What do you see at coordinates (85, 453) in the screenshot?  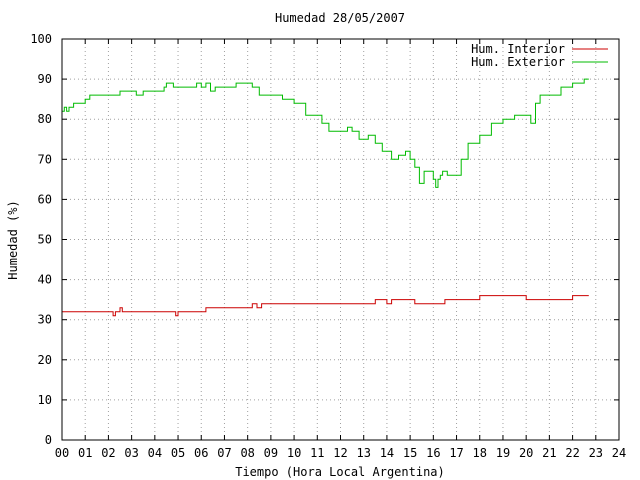 I see `x-tick-label: 01` at bounding box center [85, 453].